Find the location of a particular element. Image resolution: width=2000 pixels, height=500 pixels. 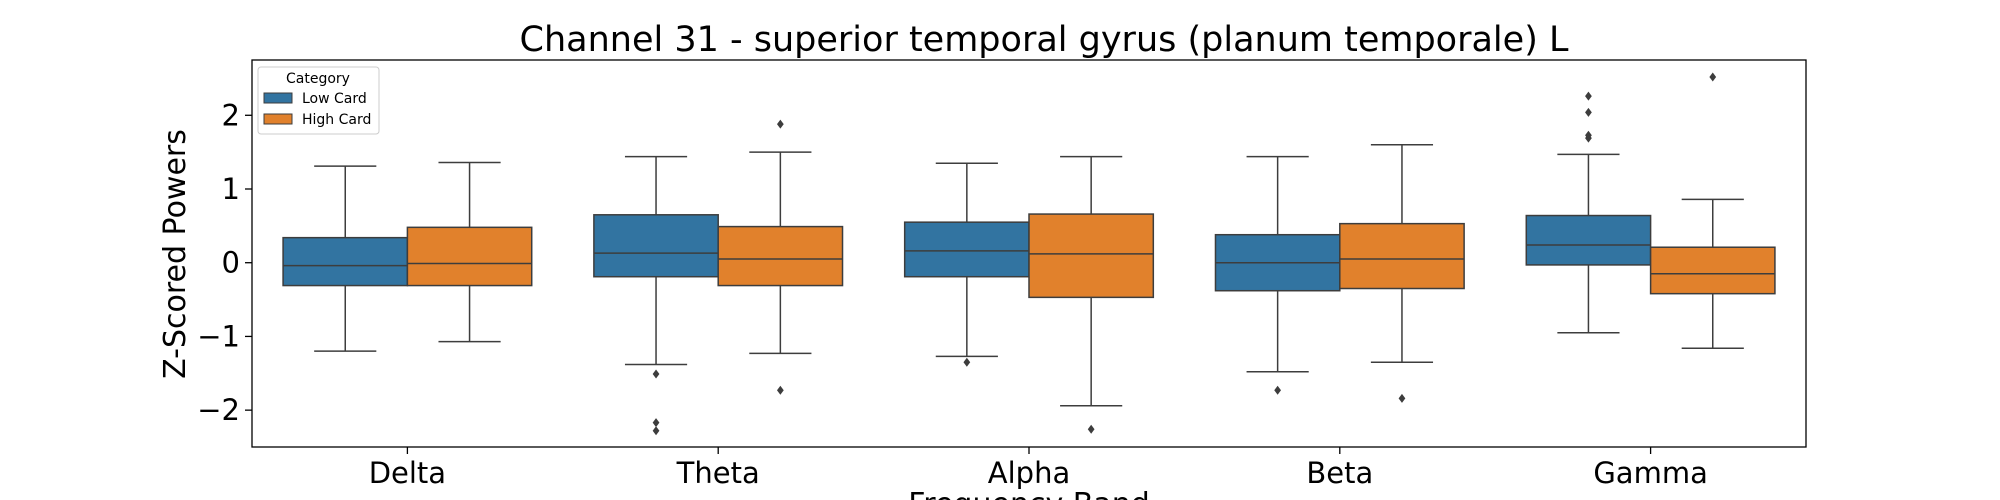

box-high-card-beta is located at coordinates (1402, 256).